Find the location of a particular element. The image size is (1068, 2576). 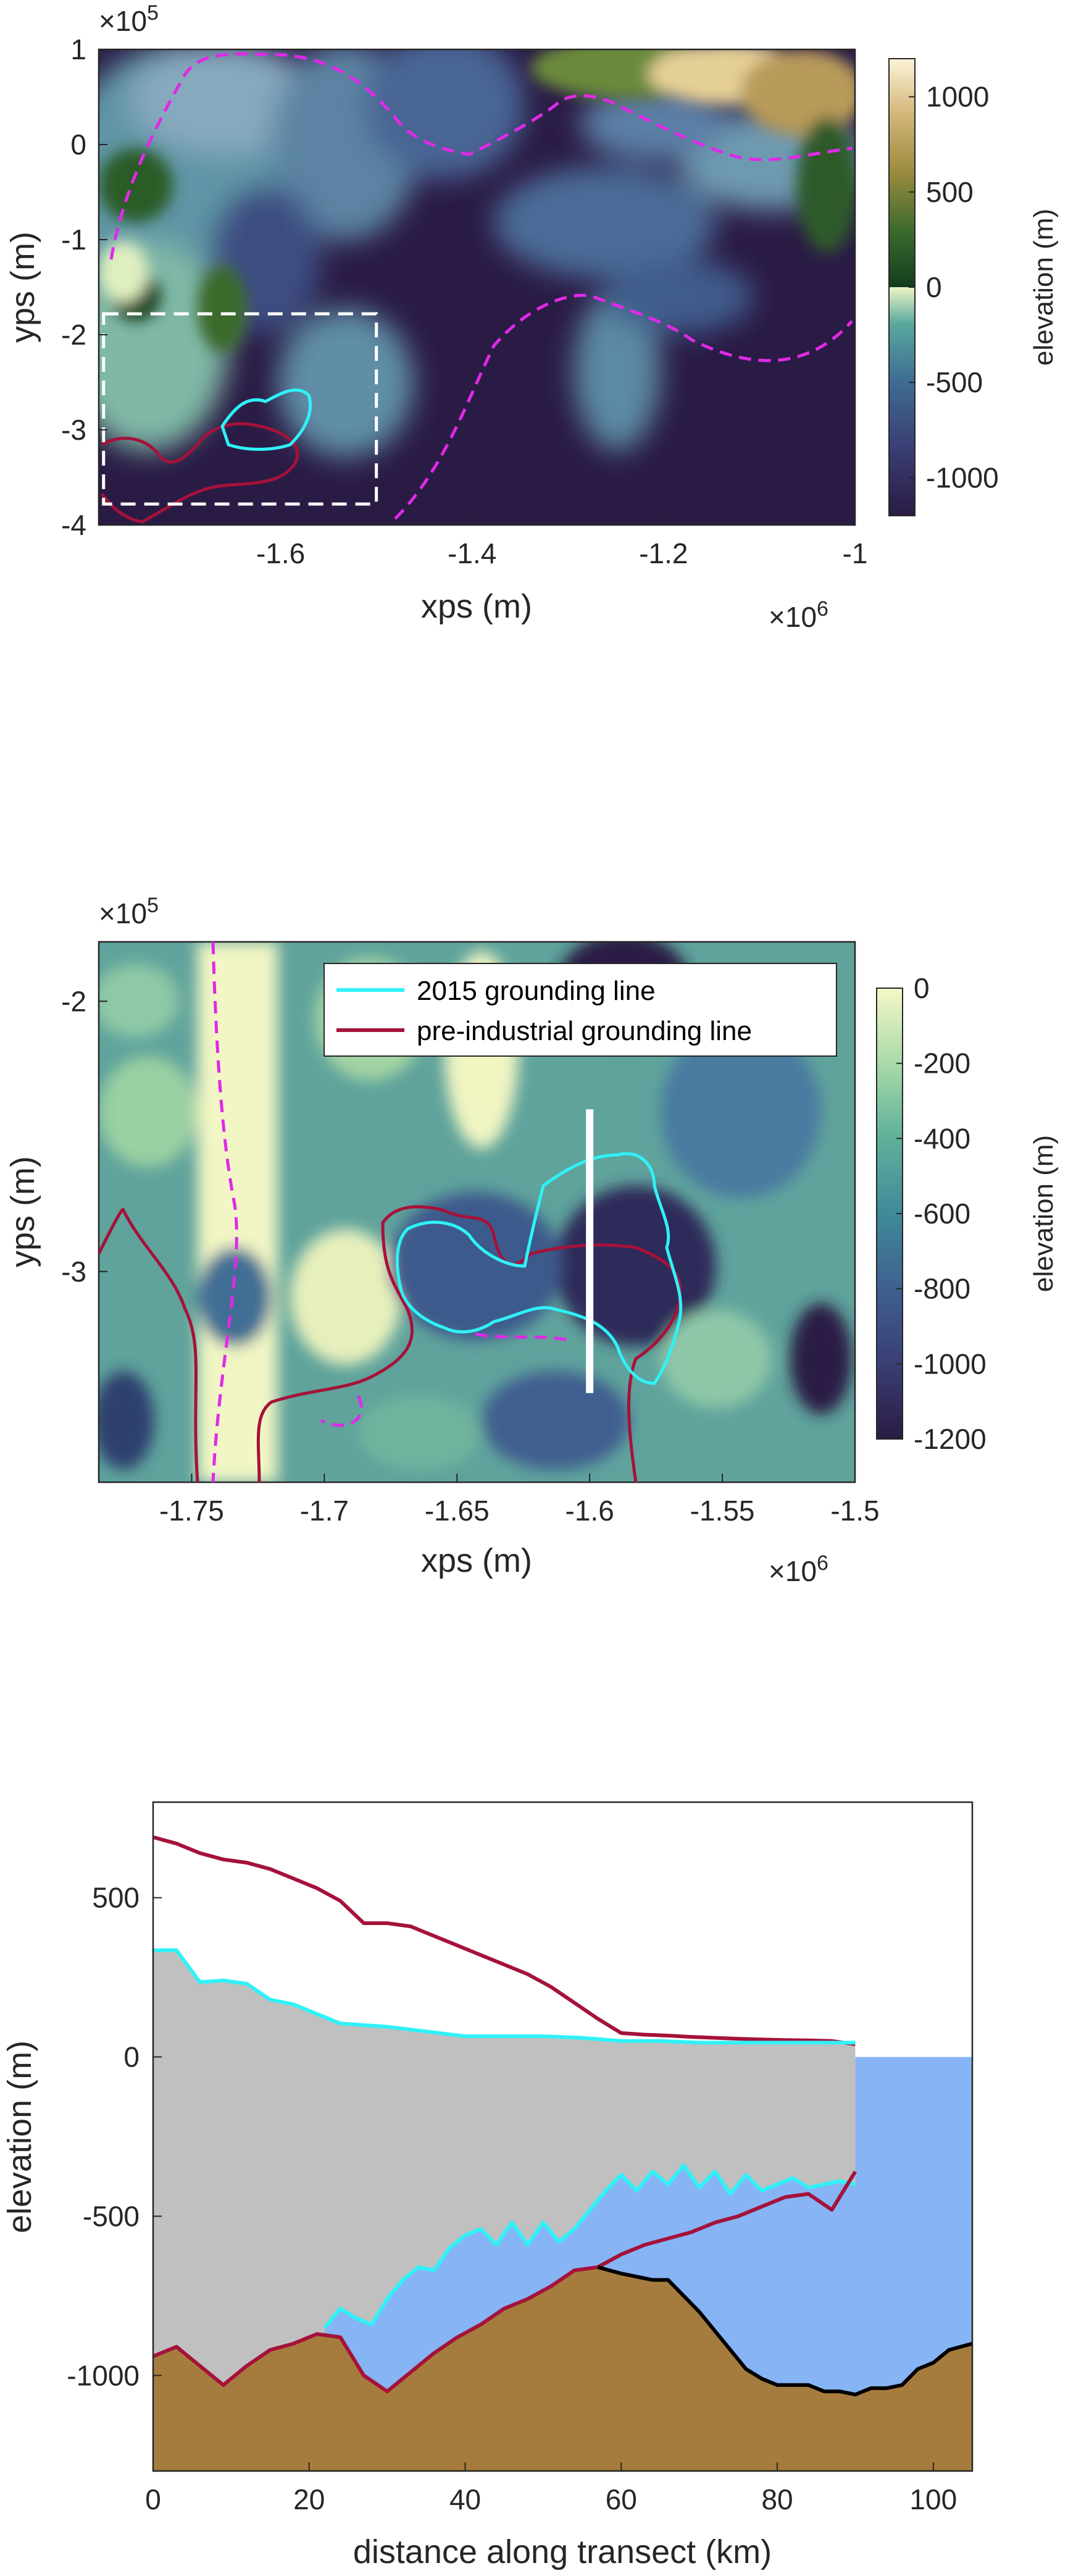

panel-3-xlabel: distance along transect (km) is located at coordinates (562, 2551).